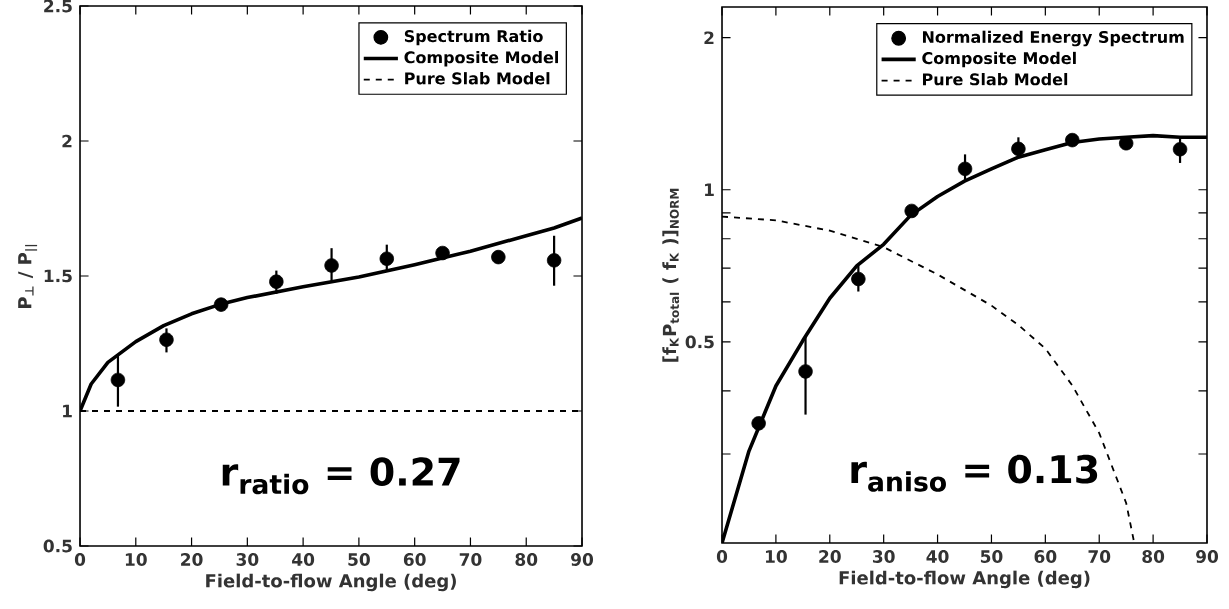 The image size is (1229, 609). I want to click on annotation: r$_{ratio}$ = 0.27, so click(341, 476).